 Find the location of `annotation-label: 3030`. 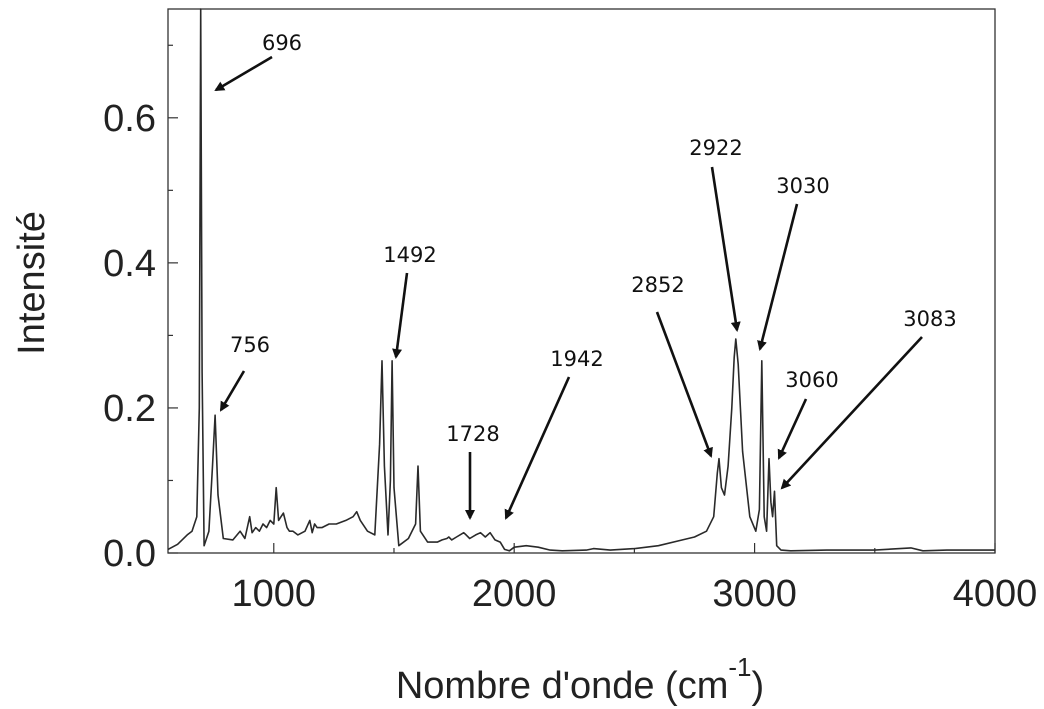

annotation-label: 3030 is located at coordinates (802, 186).